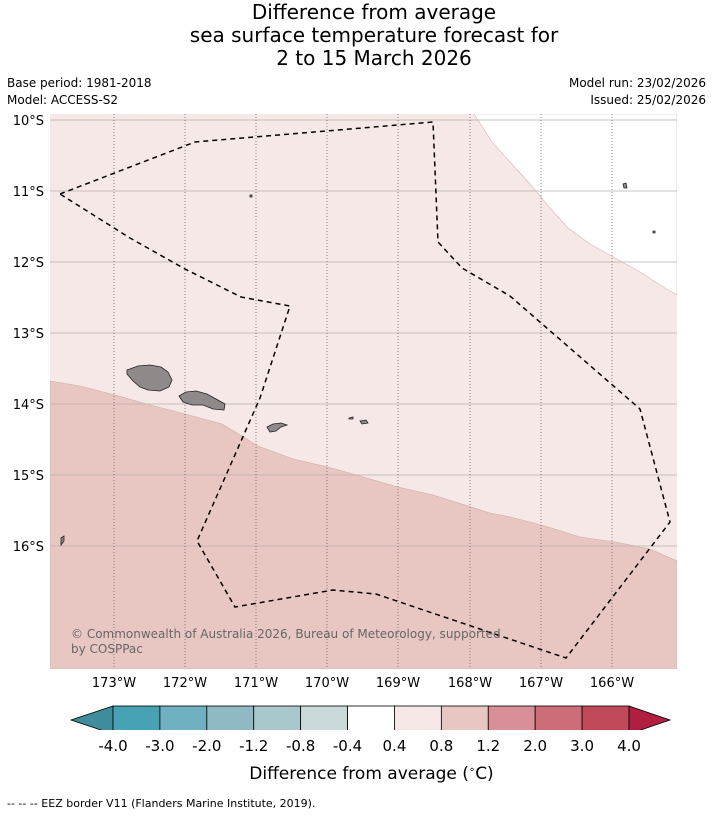  What do you see at coordinates (254, 746) in the screenshot?
I see `colorbar-tick-label: -1.2` at bounding box center [254, 746].